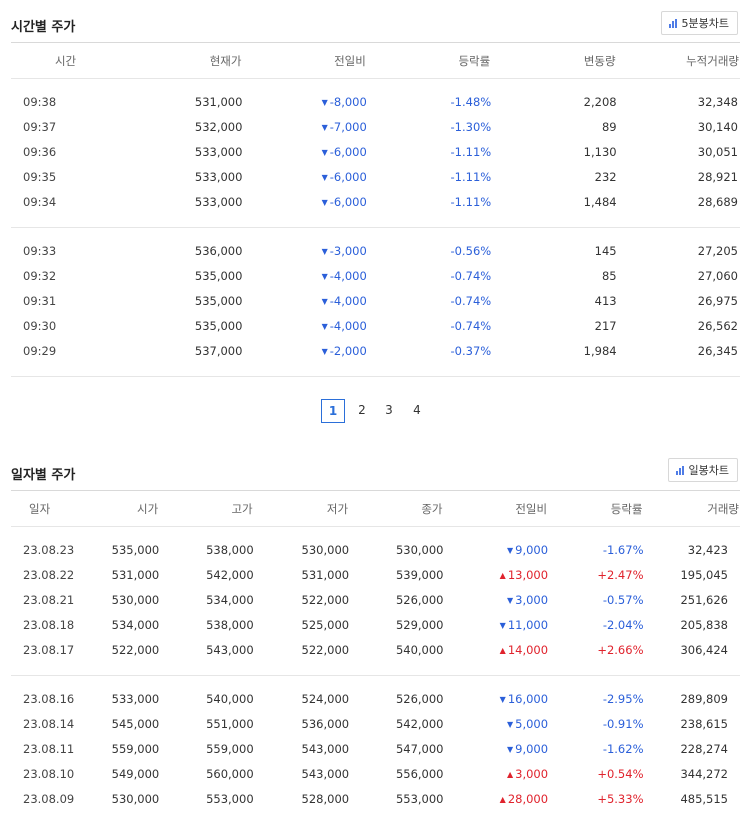 This screenshot has width=741, height=824. What do you see at coordinates (717, 300) in the screenshot?
I see `cumulative-volume-cell: 26,975` at bounding box center [717, 300].